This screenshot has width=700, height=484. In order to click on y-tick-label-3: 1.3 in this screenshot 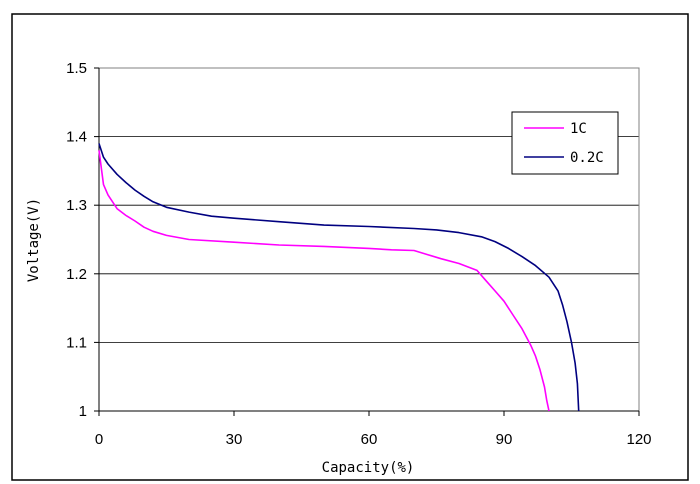, I will do `click(76, 205)`.